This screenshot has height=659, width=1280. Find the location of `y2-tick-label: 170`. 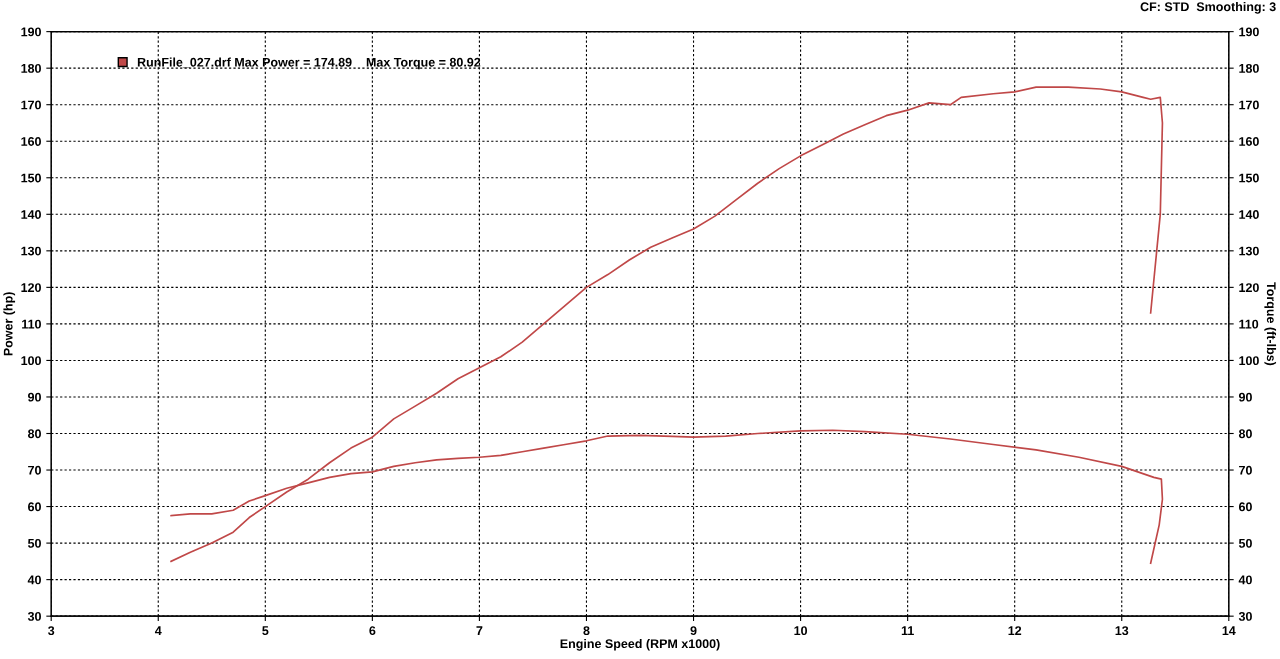

y2-tick-label: 170 is located at coordinates (1249, 105).